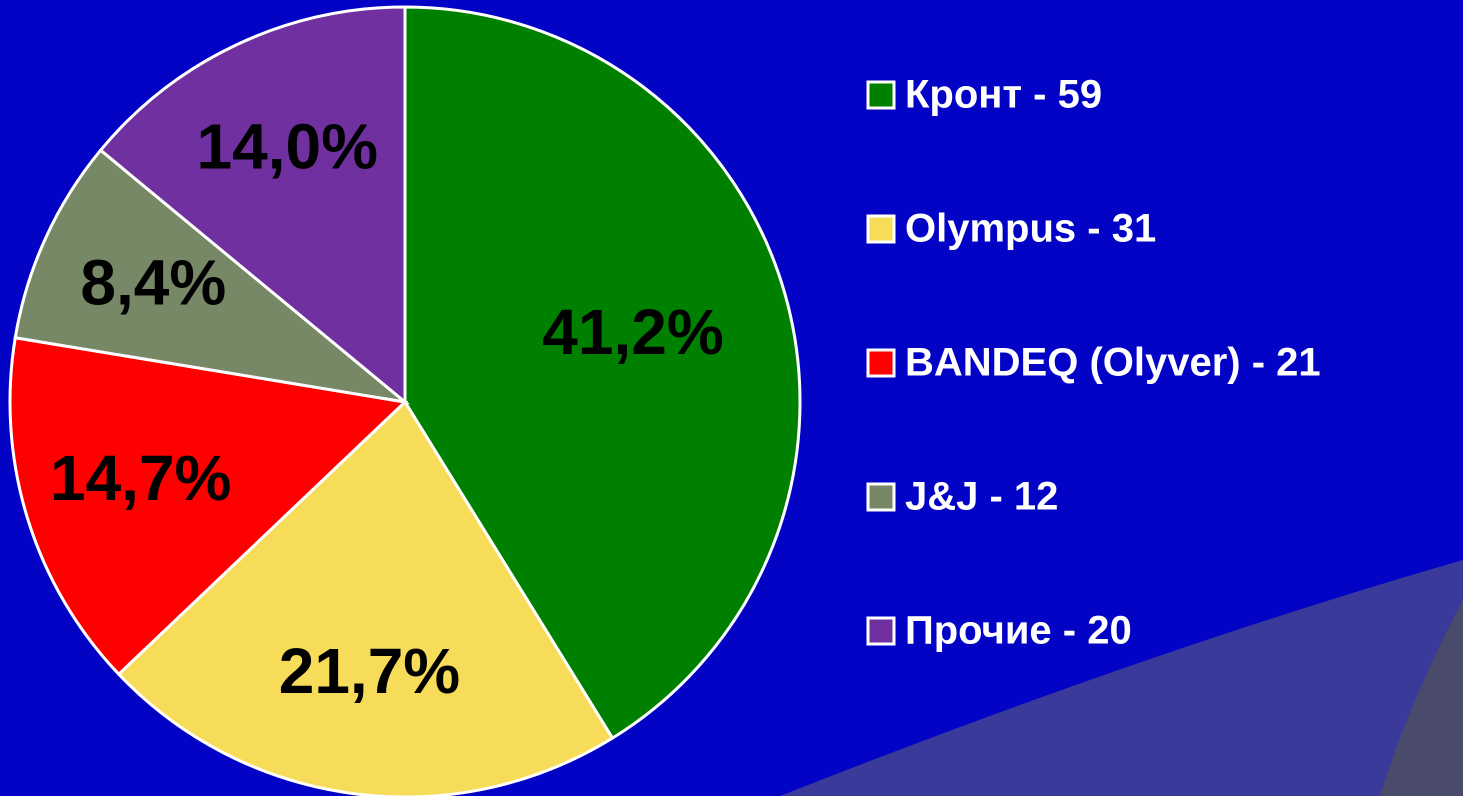  I want to click on legend-label: J&J - 12, so click(981, 497).